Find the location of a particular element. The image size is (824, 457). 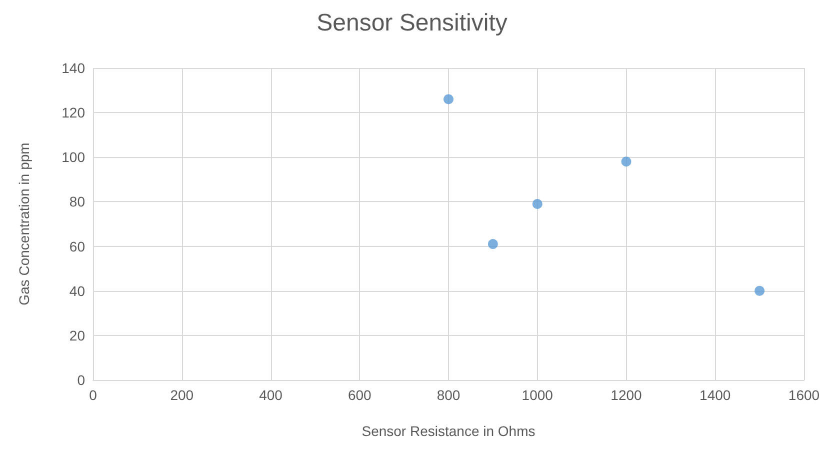

x-tick-label: 800 is located at coordinates (448, 395).